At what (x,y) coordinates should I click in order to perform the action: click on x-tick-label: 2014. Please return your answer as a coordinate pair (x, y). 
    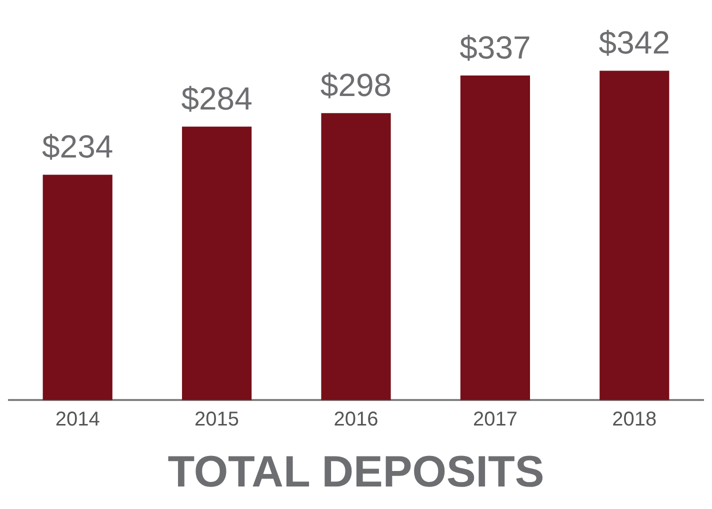
    Looking at the image, I should click on (77, 419).